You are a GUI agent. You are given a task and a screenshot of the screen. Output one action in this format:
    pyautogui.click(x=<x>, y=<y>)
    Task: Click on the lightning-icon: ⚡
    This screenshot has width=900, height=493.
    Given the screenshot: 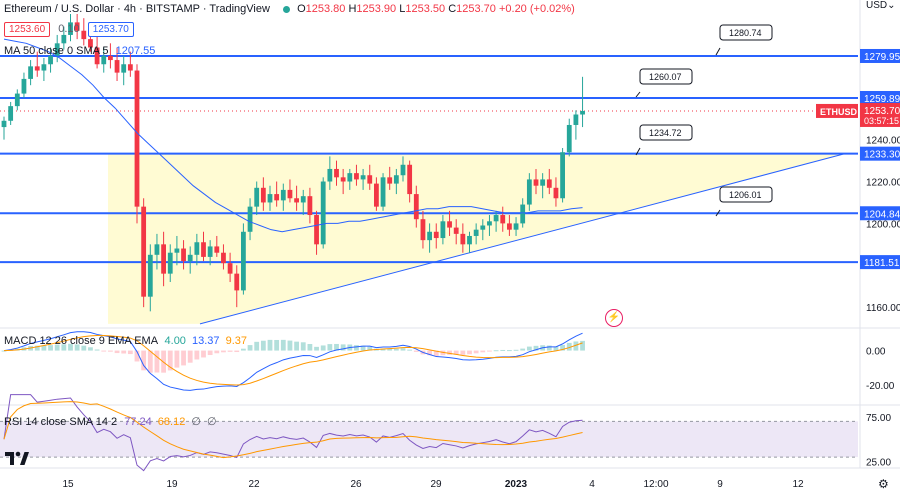 What is the action you would take?
    pyautogui.click(x=614, y=318)
    